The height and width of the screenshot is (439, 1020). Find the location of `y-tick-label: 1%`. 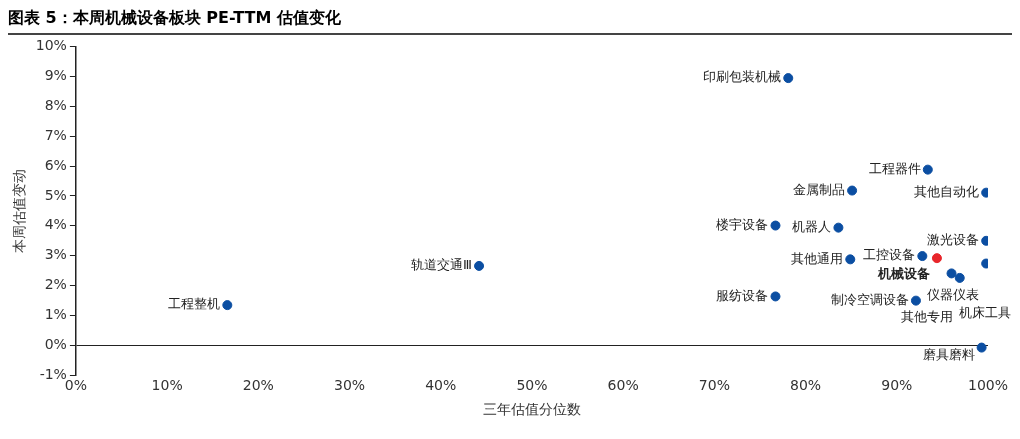

y-tick-label: 1% is located at coordinates (55, 314).